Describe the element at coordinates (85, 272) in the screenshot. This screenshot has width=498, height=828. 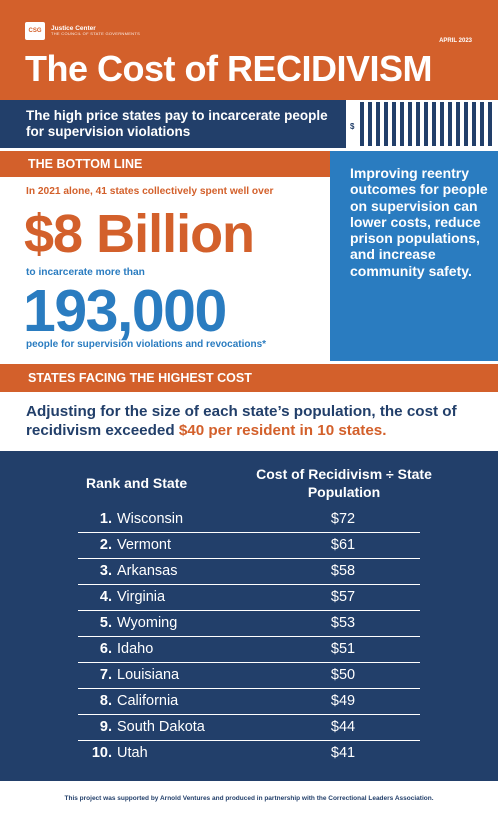
I see `stat-mid-text: to incarcerate more than` at that location.